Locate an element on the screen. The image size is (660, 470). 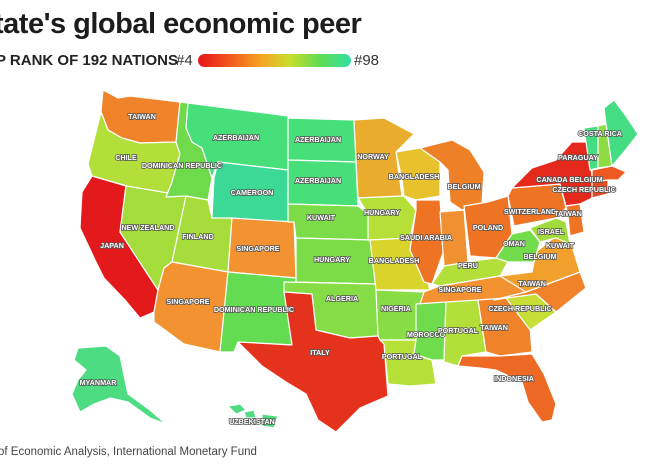
label-NJ: ISRAEL is located at coordinates (551, 231).